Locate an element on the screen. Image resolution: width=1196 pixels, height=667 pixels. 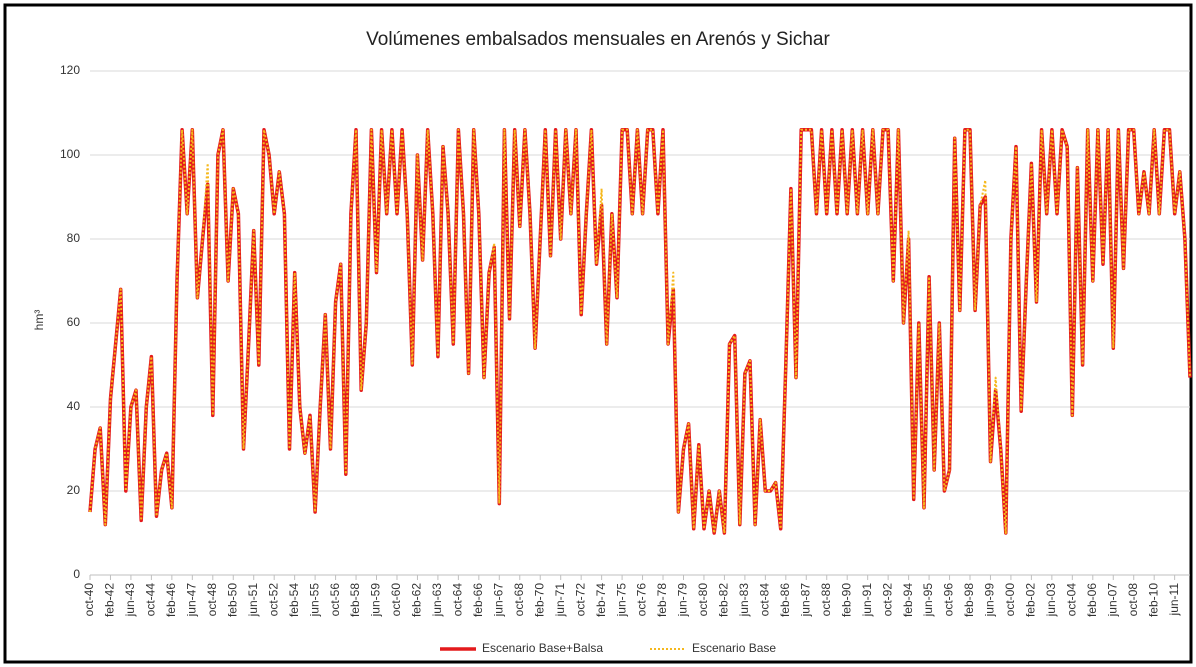
x-tick-label: feb-46 is located at coordinates (171, 600).